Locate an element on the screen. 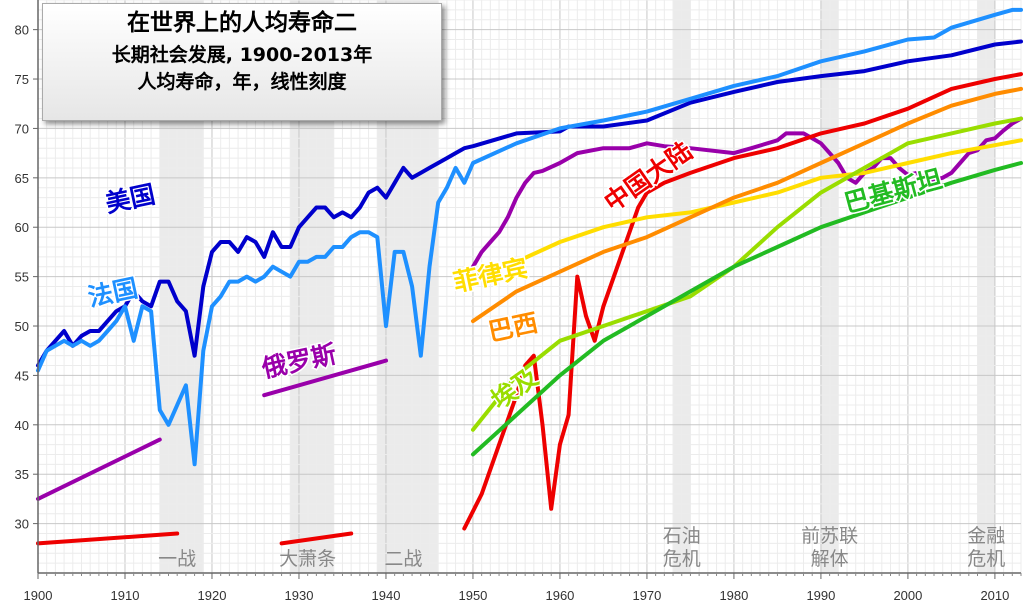 The image size is (1024, 615). y-tick-label-0: 30 is located at coordinates (22, 524).